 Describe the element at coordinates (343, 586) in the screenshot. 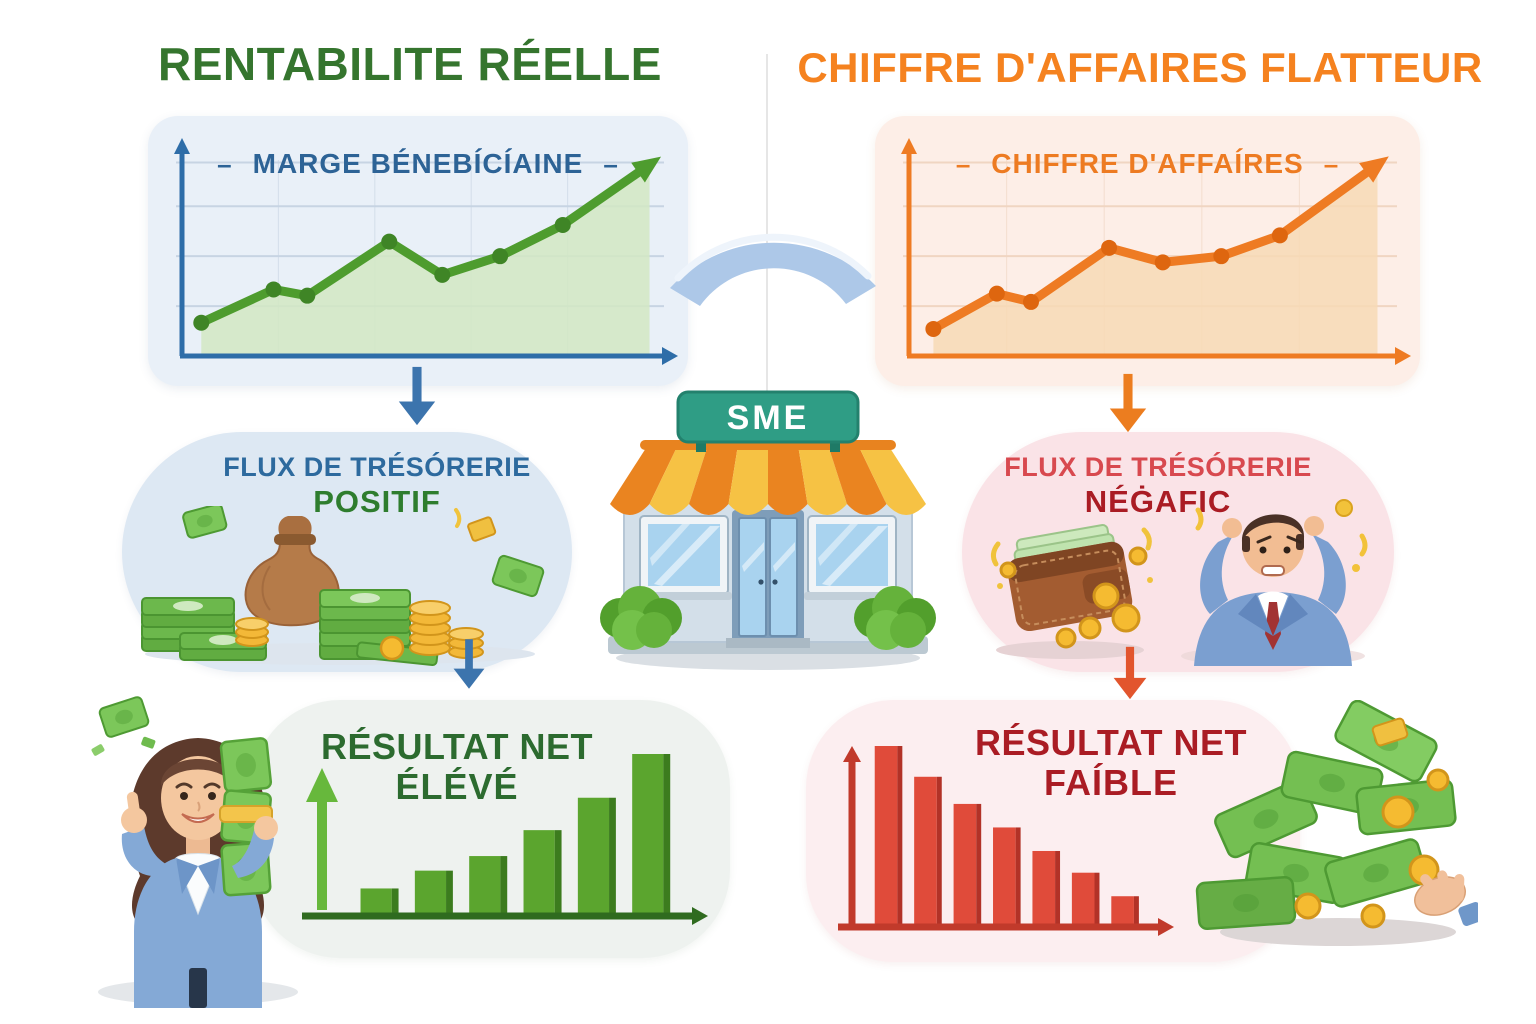

I see `money-pile-icon` at that location.